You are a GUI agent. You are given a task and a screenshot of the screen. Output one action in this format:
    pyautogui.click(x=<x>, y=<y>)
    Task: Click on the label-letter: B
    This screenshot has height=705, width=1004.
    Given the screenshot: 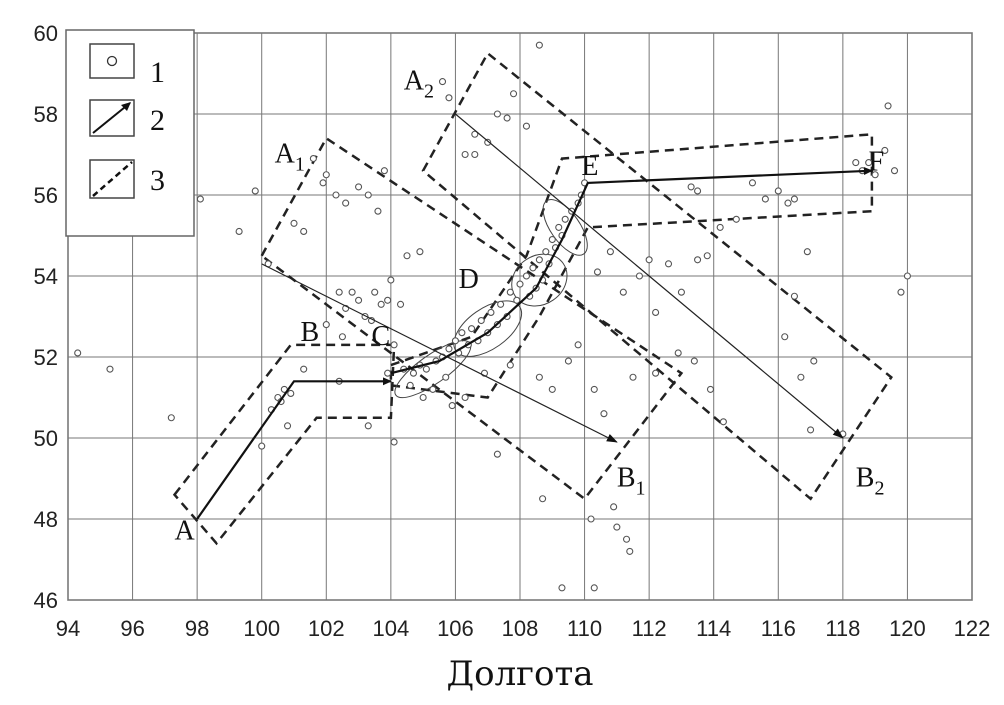 What is the action you would take?
    pyautogui.click(x=865, y=478)
    